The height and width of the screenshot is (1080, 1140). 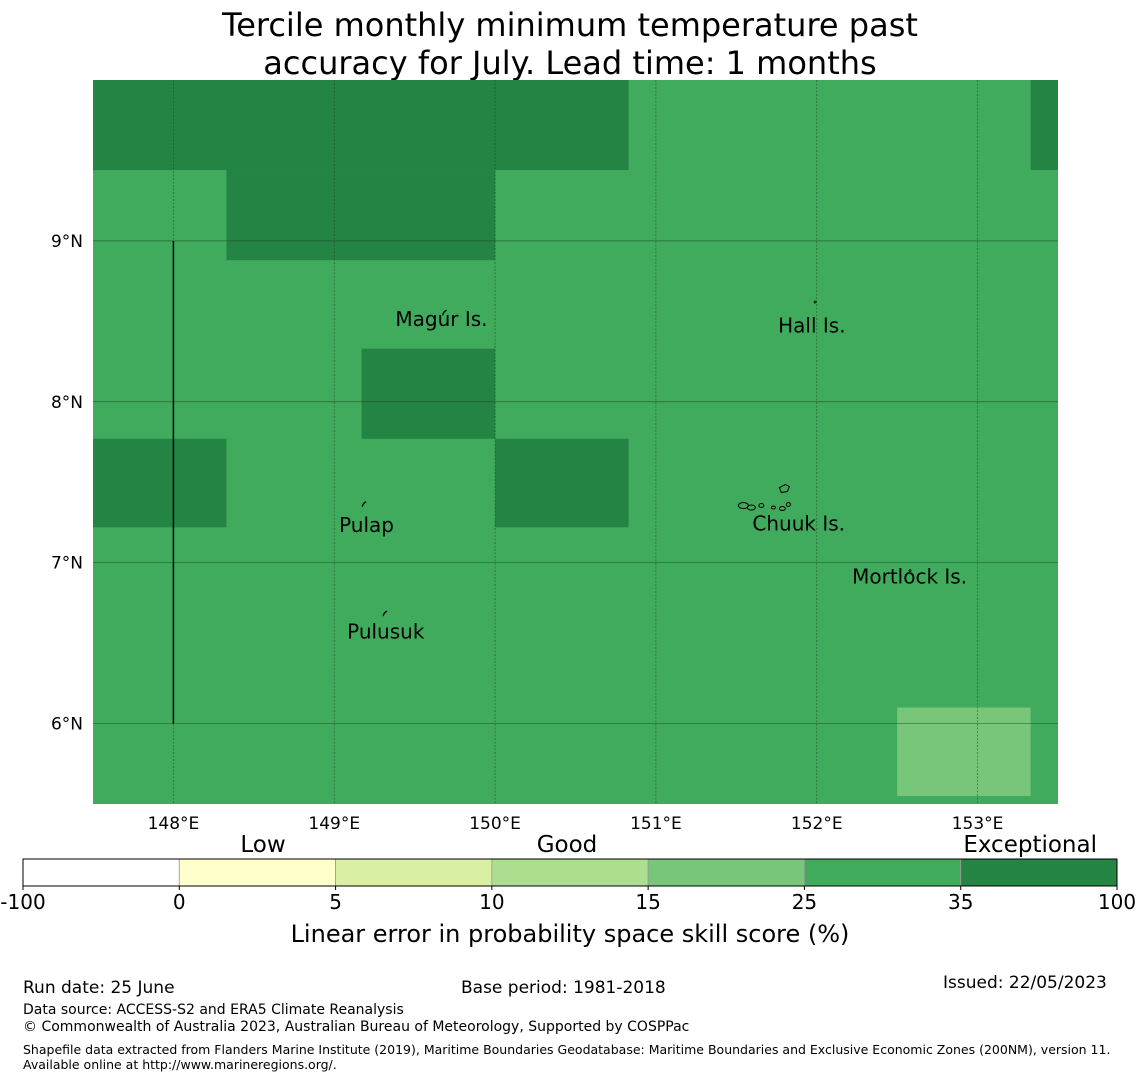 What do you see at coordinates (67, 564) in the screenshot?
I see `latitude-tick-label: 7°N` at bounding box center [67, 564].